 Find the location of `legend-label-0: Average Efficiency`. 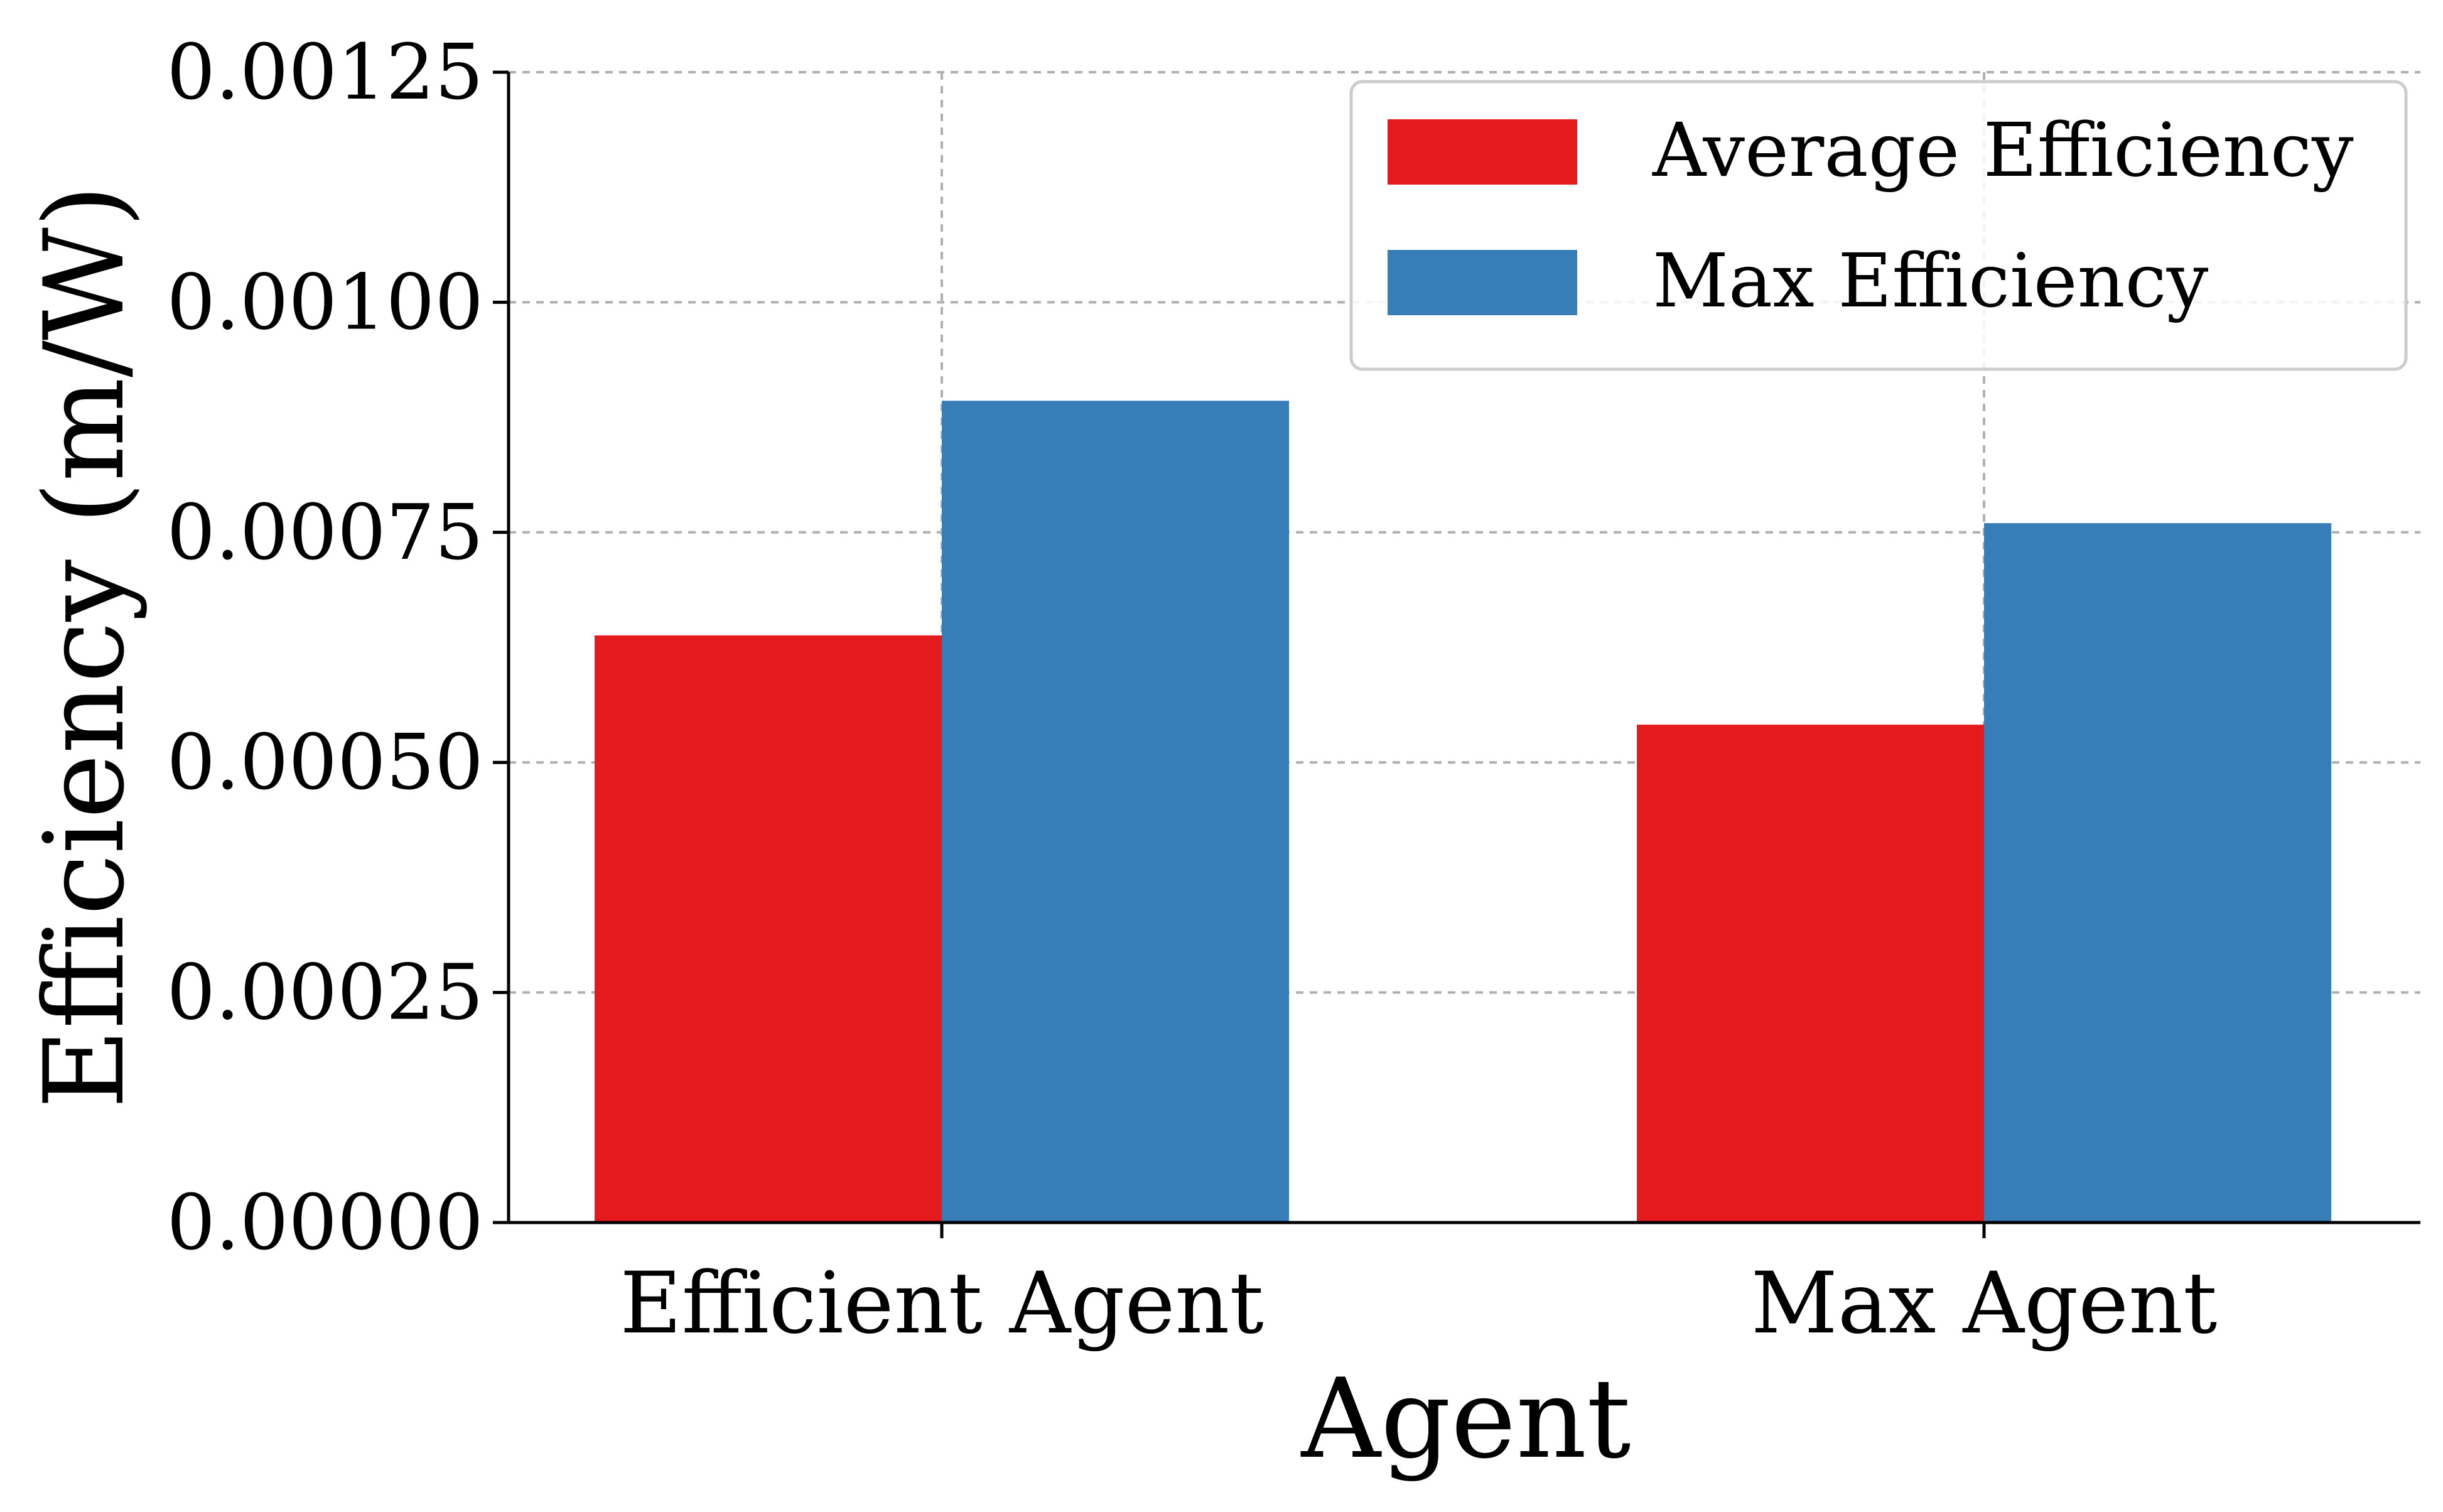

legend-label-0: Average Efficiency is located at coordinates (2003, 150).